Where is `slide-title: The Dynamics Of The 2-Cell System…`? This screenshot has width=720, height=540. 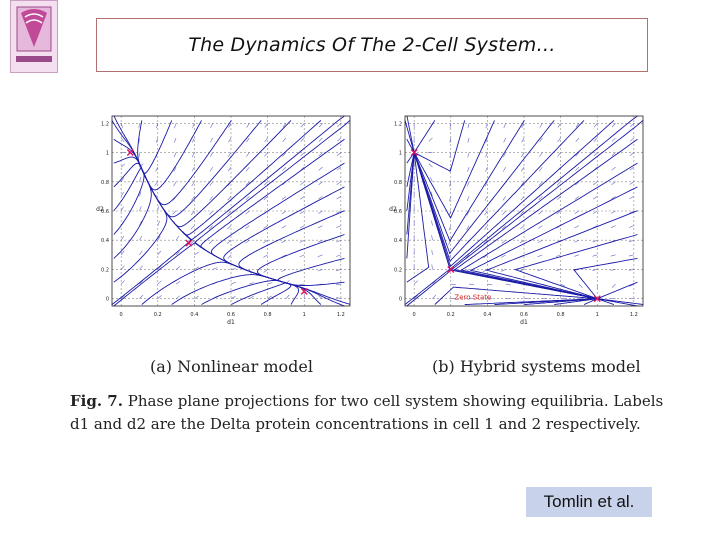
slide-title: The Dynamics Of The 2-Cell System… is located at coordinates (372, 45).